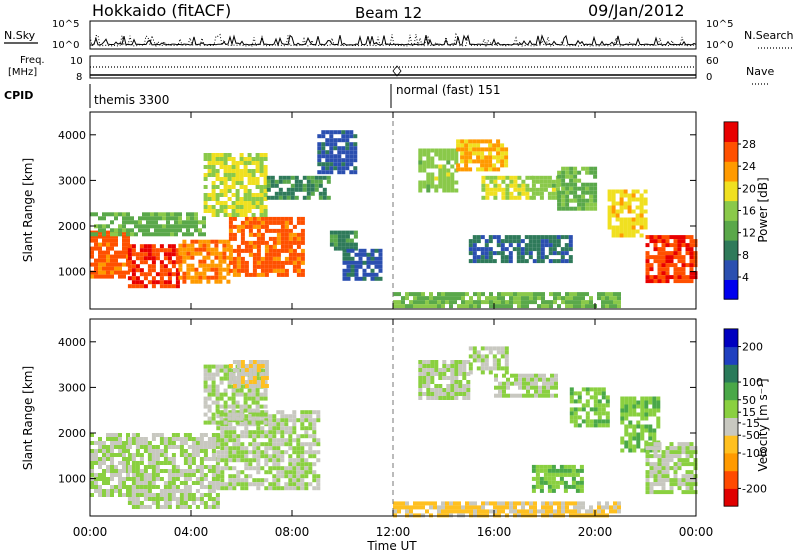 Image resolution: width=800 pixels, height=554 pixels. What do you see at coordinates (393, 35) in the screenshot?
I see `nsky-frame` at bounding box center [393, 35].